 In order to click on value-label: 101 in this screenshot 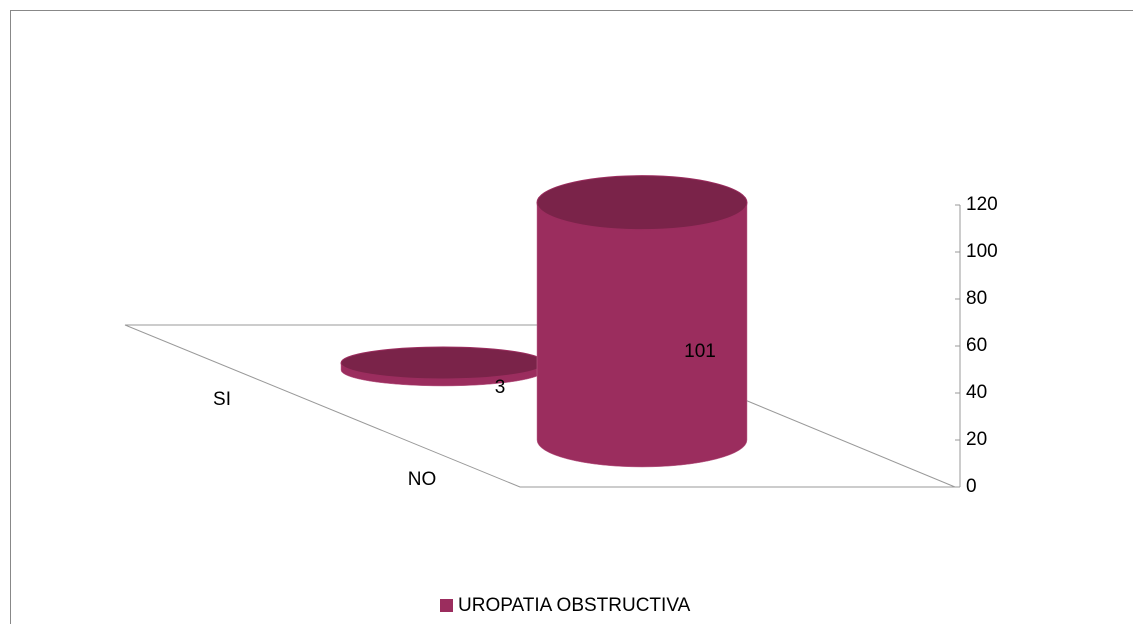, I will do `click(700, 351)`.